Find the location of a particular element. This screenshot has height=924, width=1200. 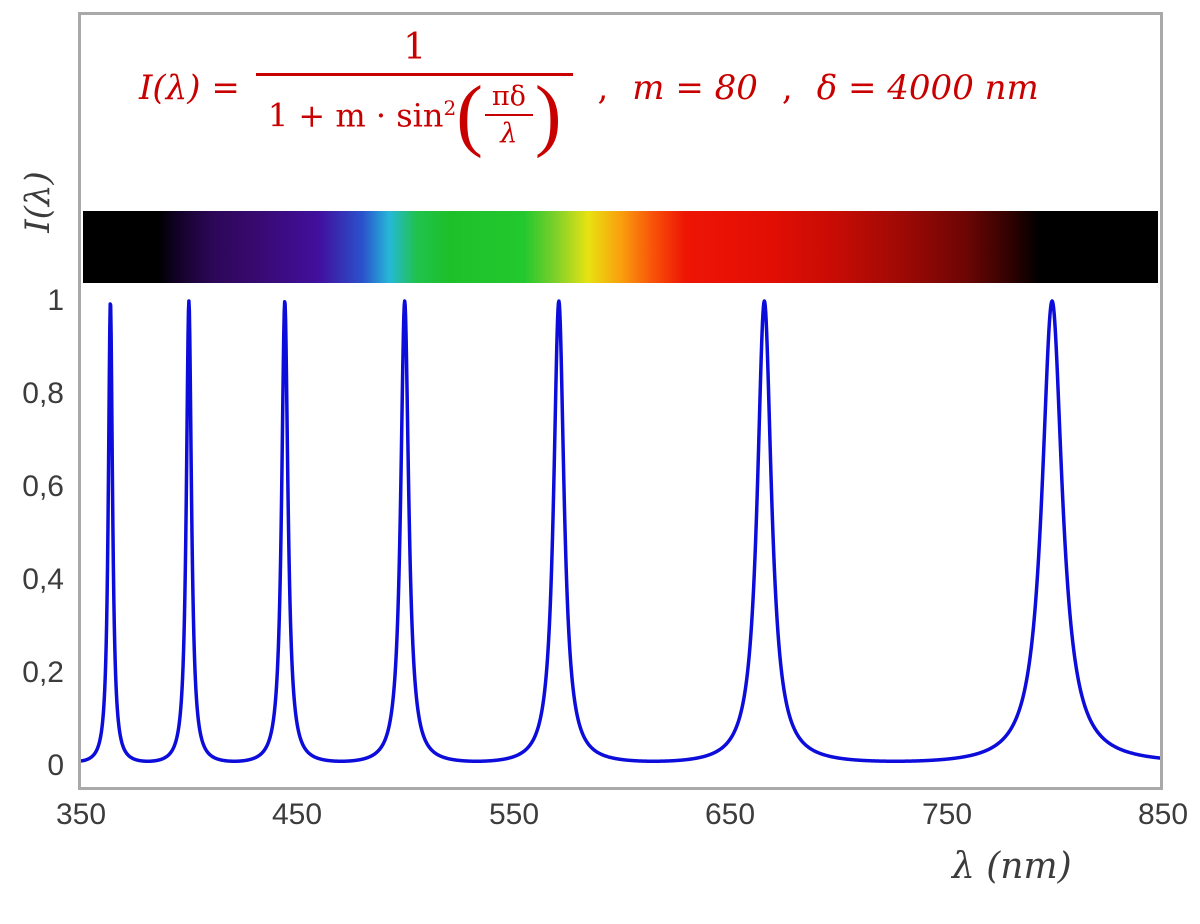

inner-fraction: πδ λ is located at coordinates (508, 115).